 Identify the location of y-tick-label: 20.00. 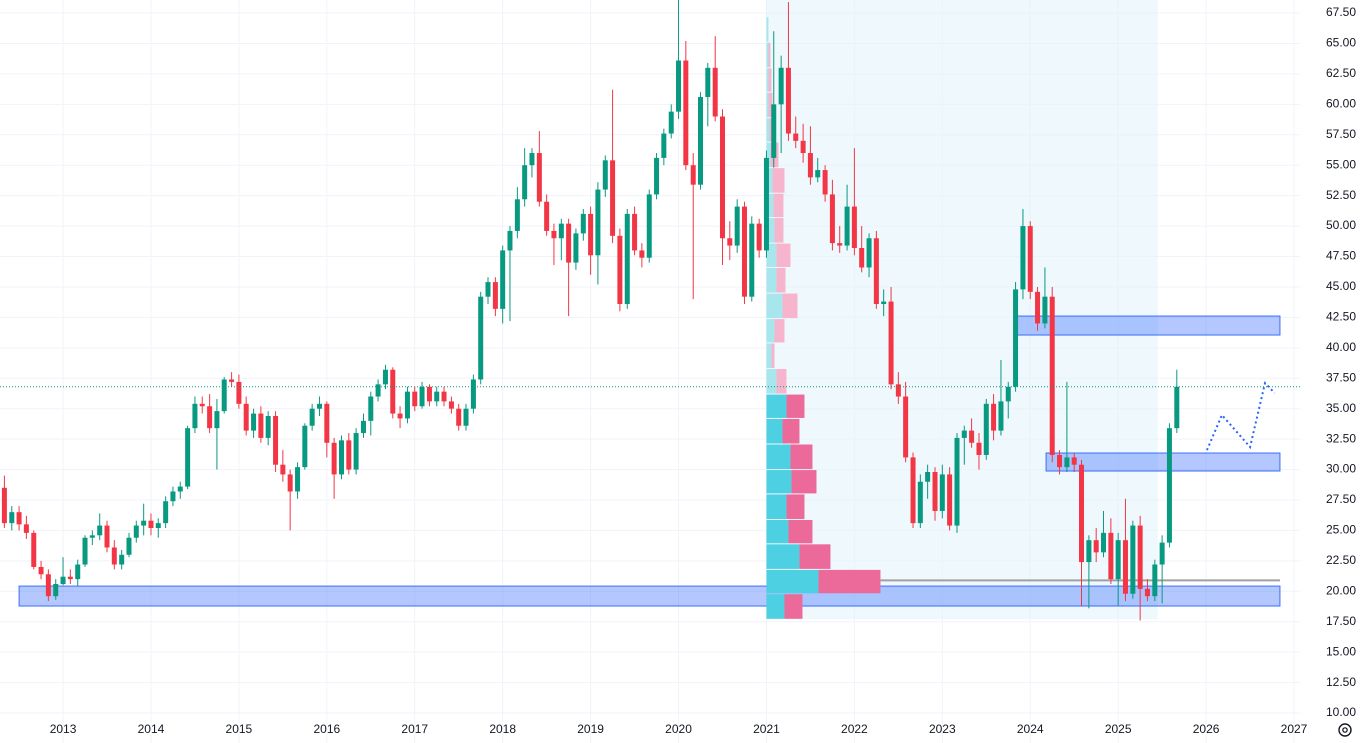
(1341, 590).